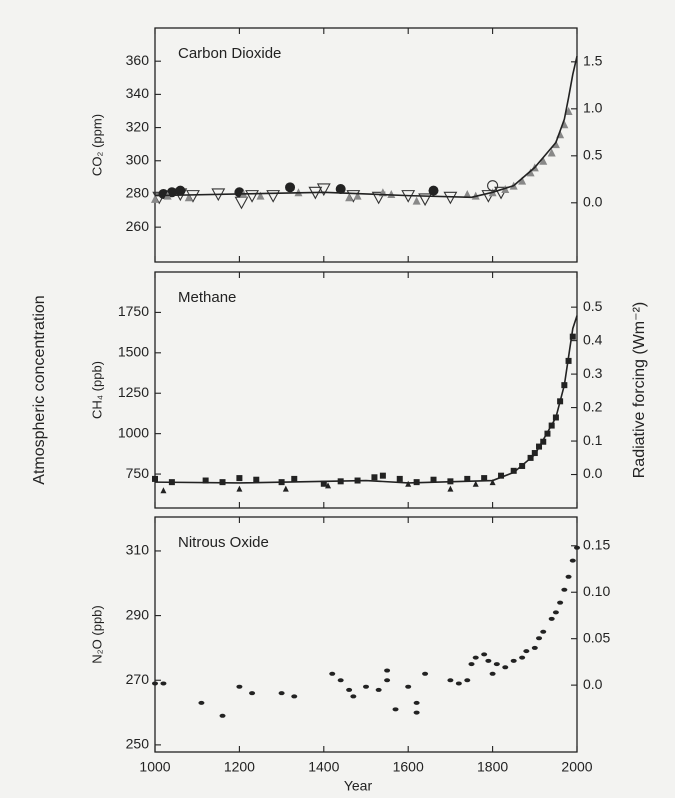 This screenshot has width=675, height=798. Describe the element at coordinates (133, 311) in the screenshot. I see `y-tick-label: 1750` at that location.